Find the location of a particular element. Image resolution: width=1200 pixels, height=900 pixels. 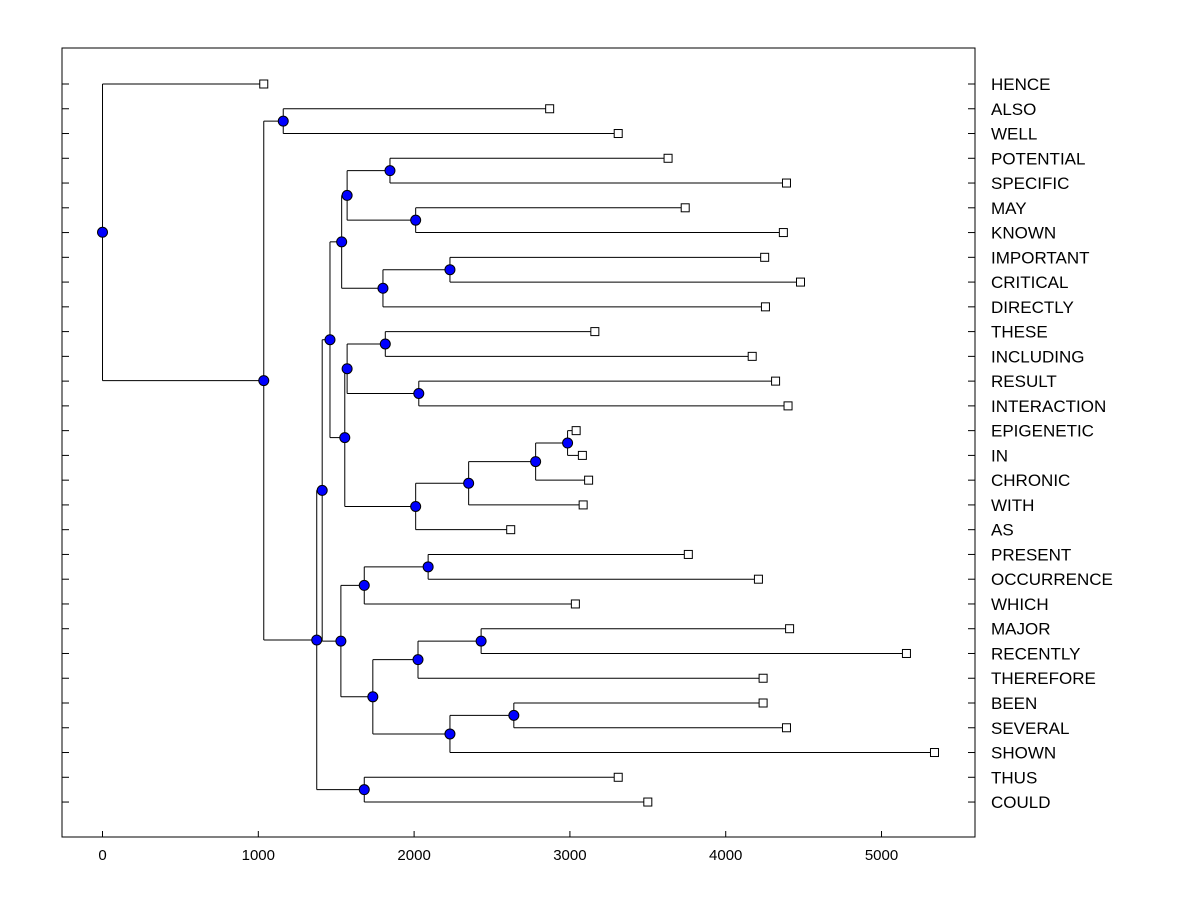

leaf-label-major: MAJOR is located at coordinates (1021, 629).